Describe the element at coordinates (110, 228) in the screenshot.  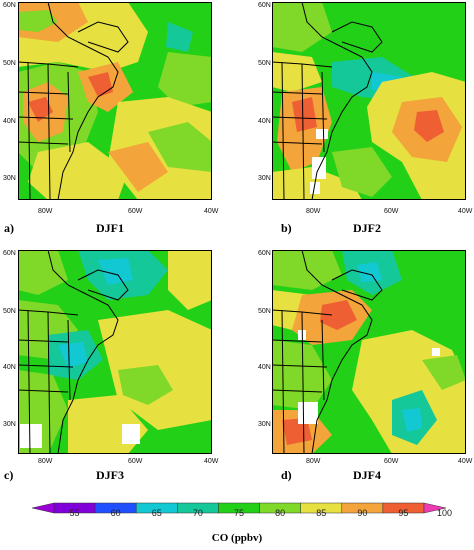
I see `panel-title-djf1: DJF1` at that location.